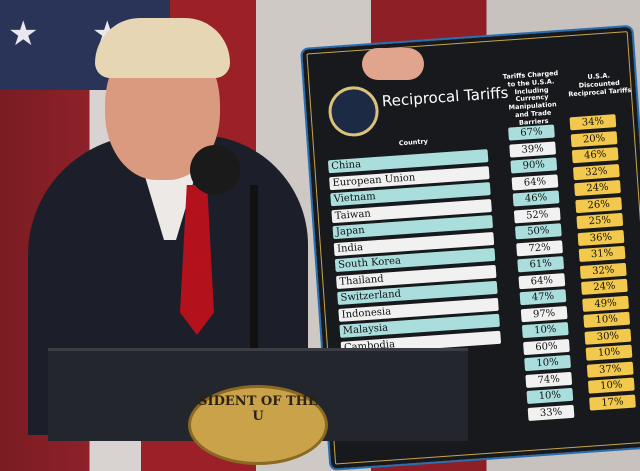 Image resolution: width=640 pixels, height=471 pixels. Describe the element at coordinates (162, 48) in the screenshot. I see `speaker-hair` at that location.